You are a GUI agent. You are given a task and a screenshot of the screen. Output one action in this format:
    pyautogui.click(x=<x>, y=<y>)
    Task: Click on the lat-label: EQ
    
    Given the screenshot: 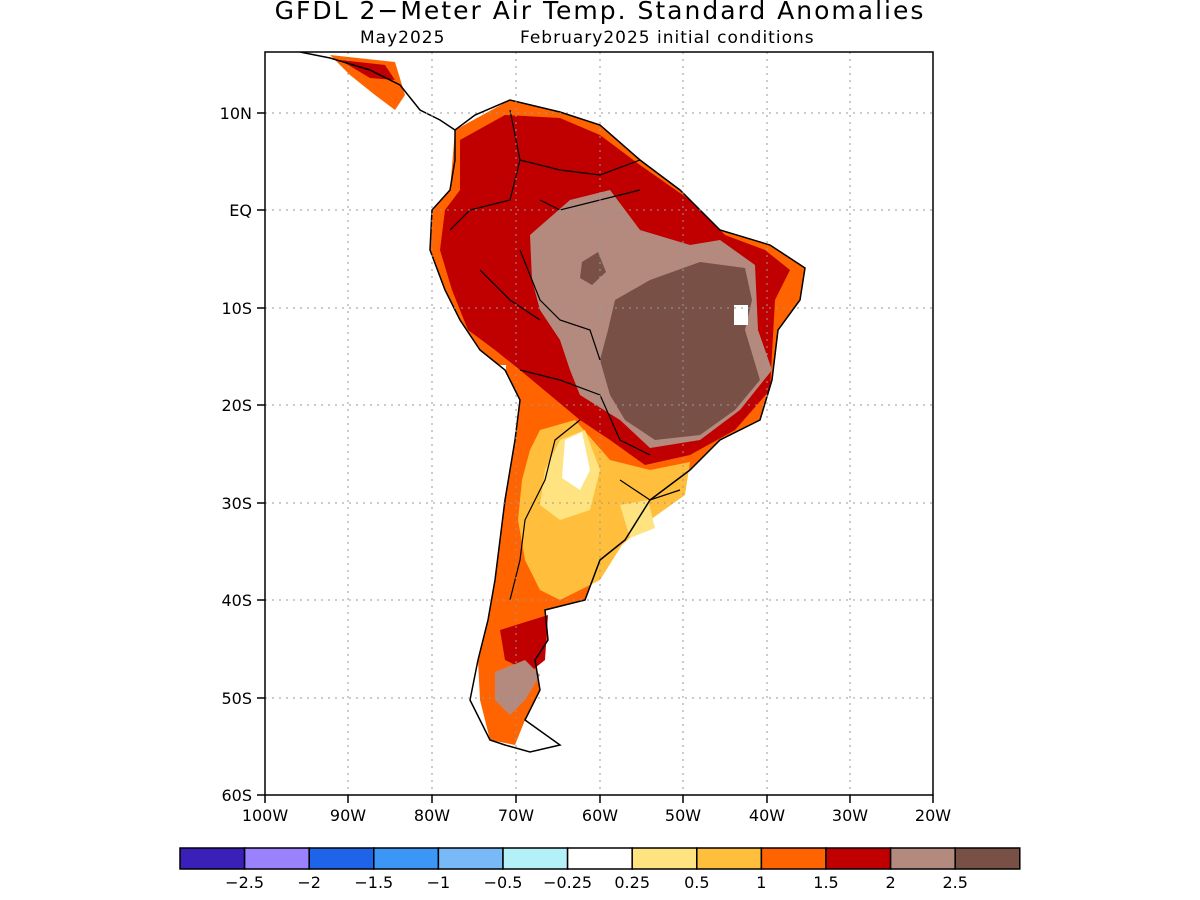 What is the action you would take?
    pyautogui.click(x=240, y=210)
    